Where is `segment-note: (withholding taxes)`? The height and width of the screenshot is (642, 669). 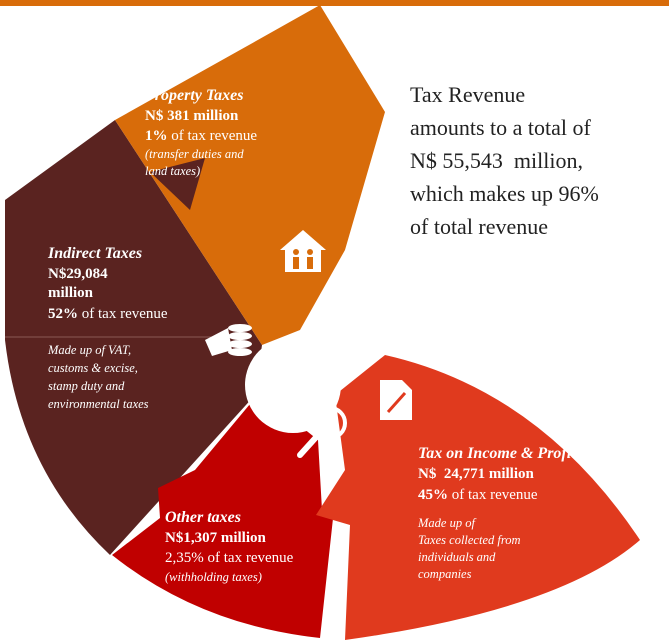 segment-note: (withholding taxes) is located at coordinates (213, 577).